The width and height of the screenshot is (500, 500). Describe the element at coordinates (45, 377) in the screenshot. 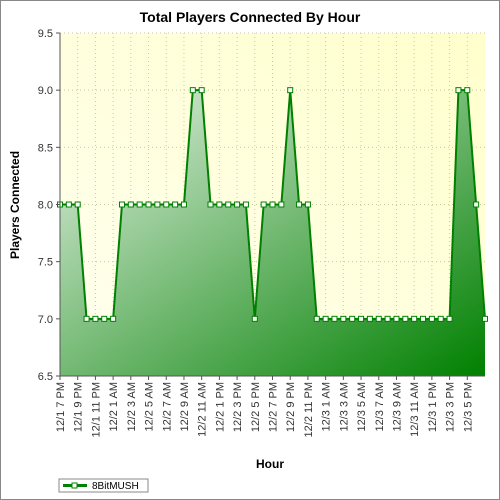

I see `y-tick-label: 6.5` at that location.